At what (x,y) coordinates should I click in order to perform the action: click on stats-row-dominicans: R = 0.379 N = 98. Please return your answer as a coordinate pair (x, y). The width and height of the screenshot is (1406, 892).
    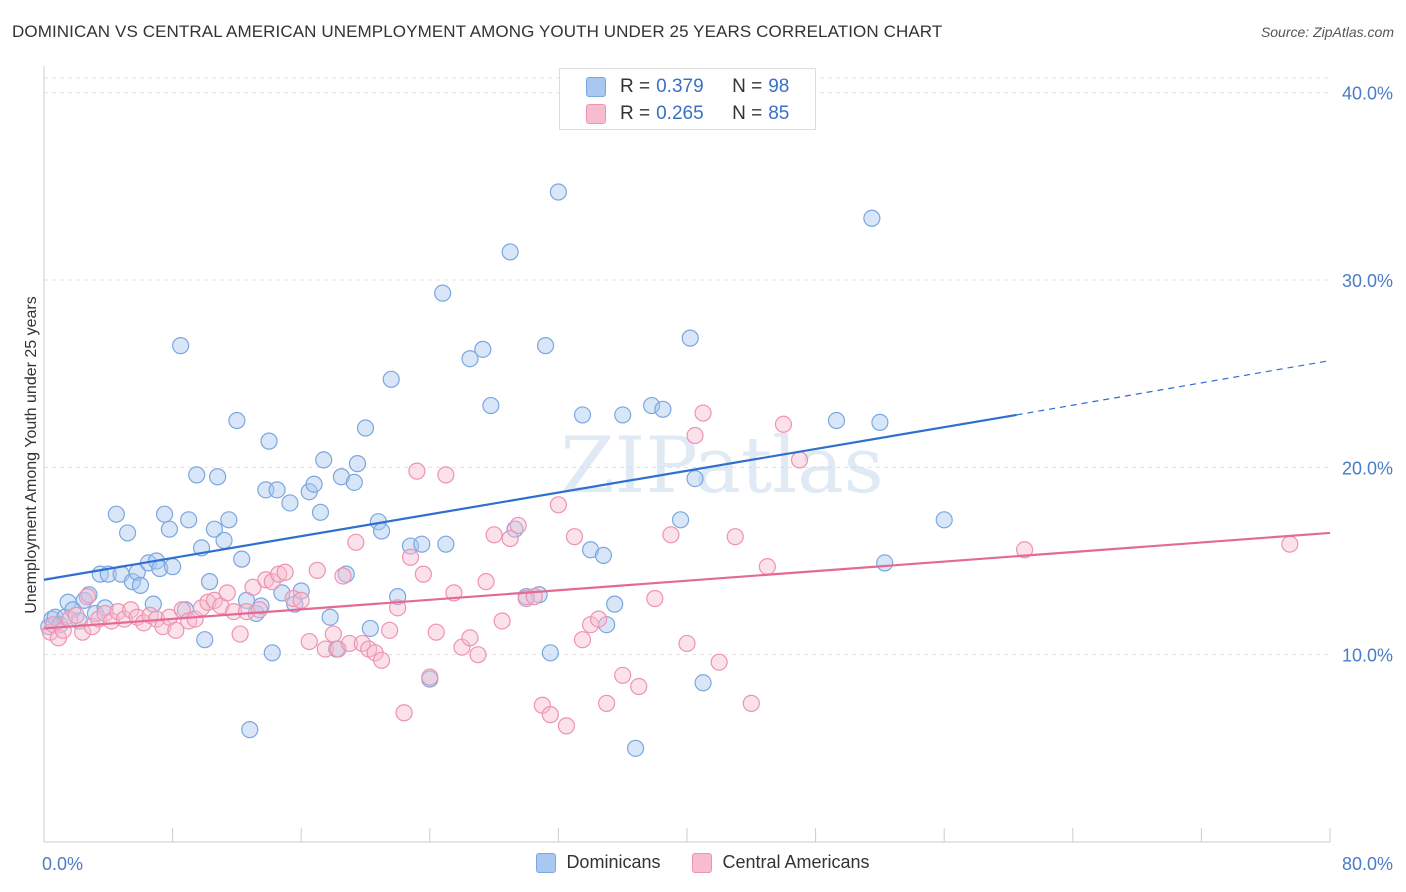
    Looking at the image, I should click on (687, 87).